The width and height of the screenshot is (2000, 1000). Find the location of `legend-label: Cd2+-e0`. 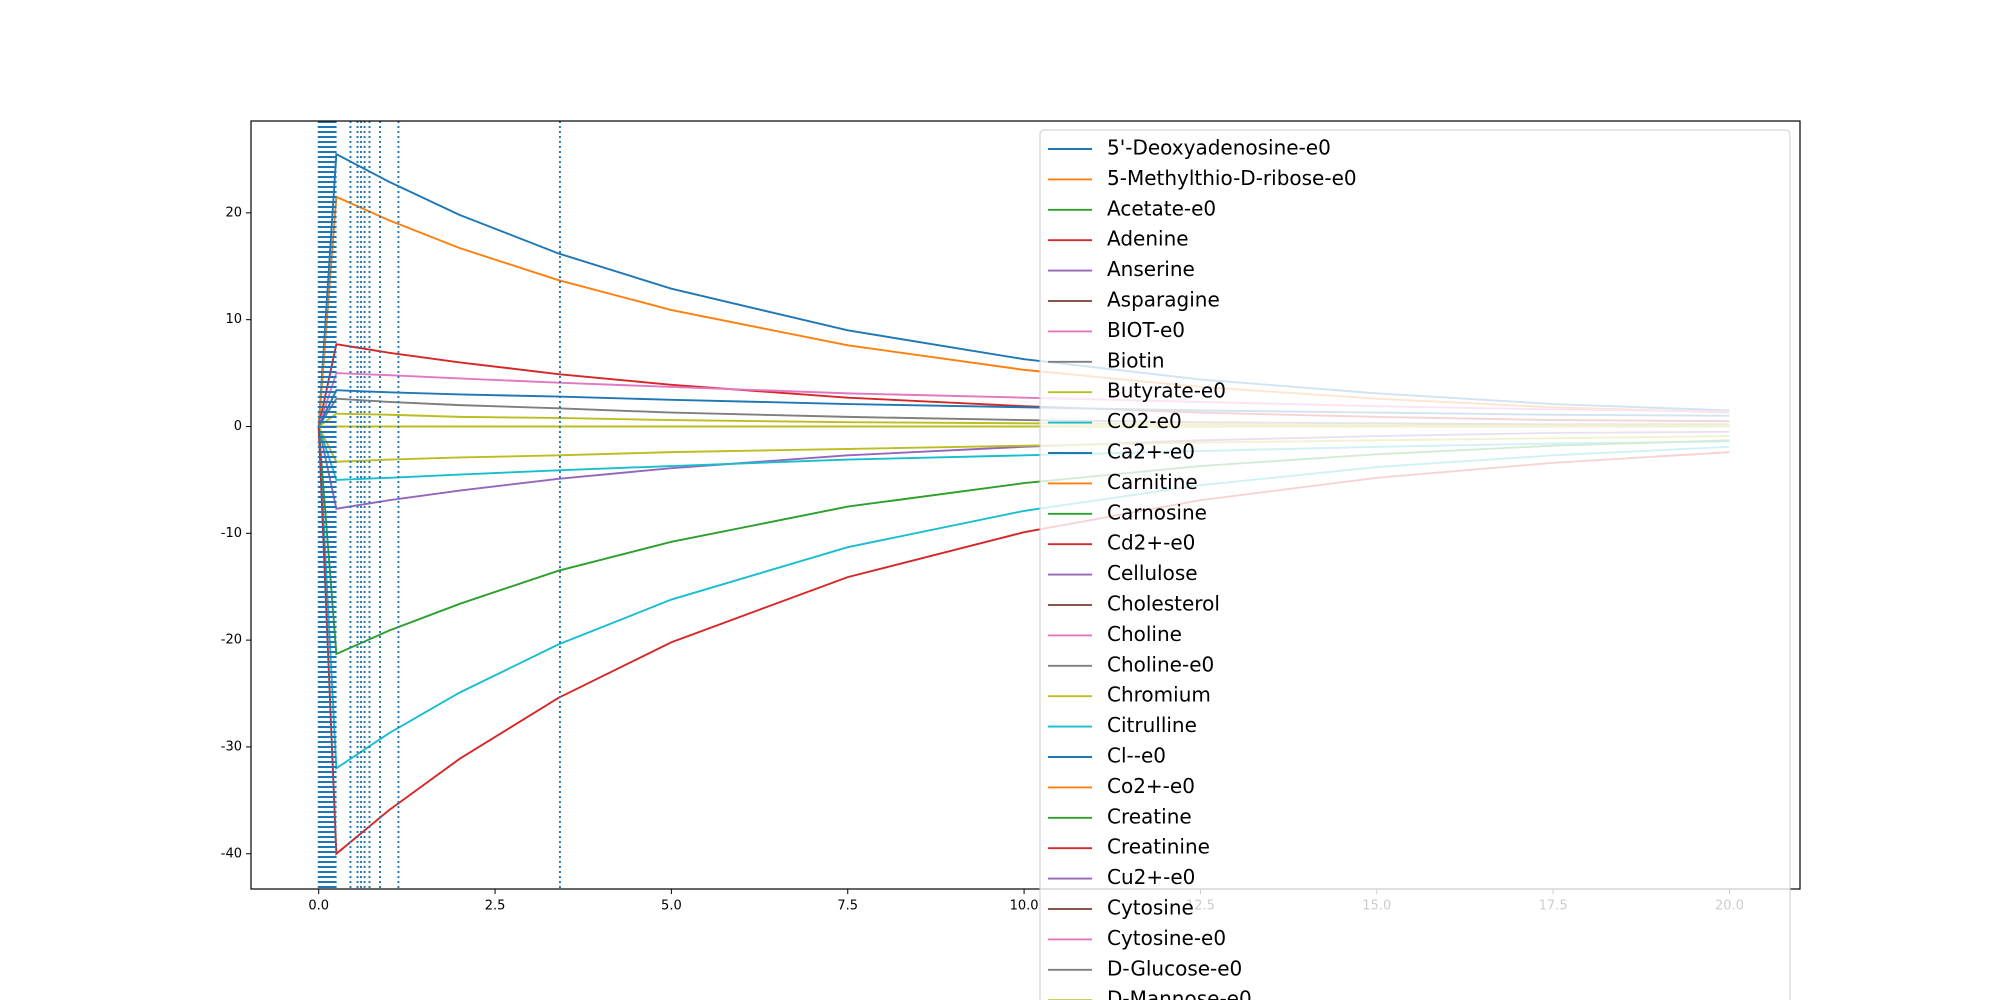

legend-label: Cd2+-e0 is located at coordinates (1151, 543).